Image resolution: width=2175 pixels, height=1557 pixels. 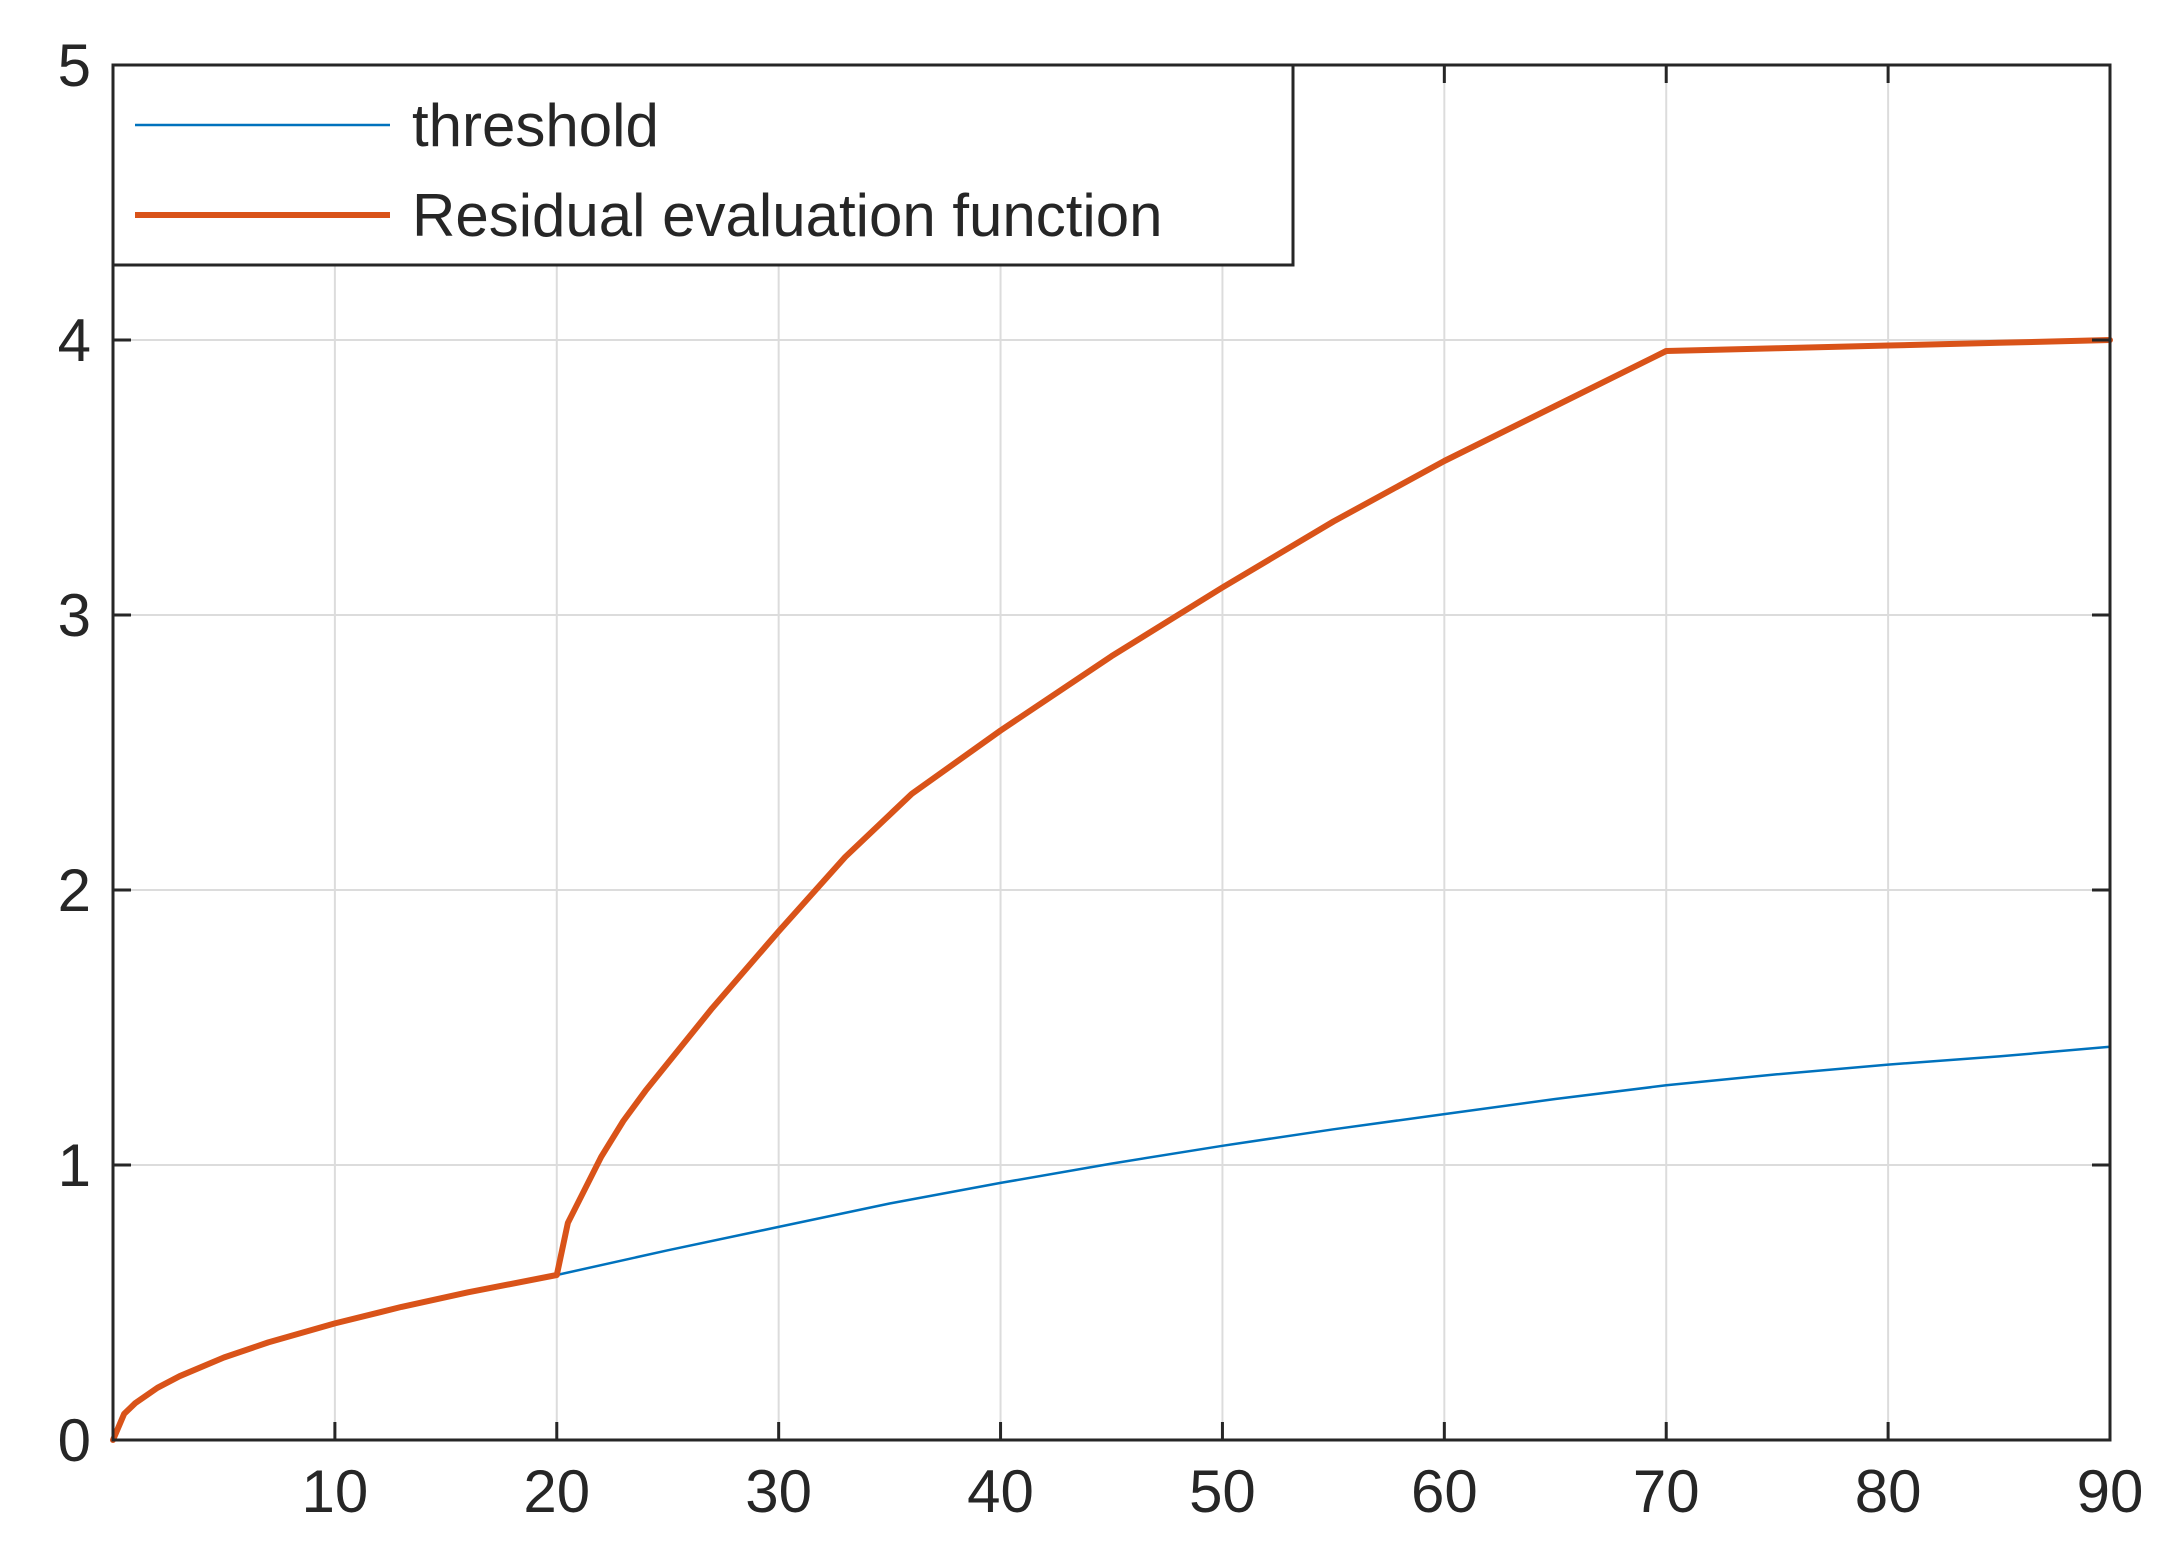 What do you see at coordinates (1444, 1491) in the screenshot?
I see `x-tick-label: 60` at bounding box center [1444, 1491].